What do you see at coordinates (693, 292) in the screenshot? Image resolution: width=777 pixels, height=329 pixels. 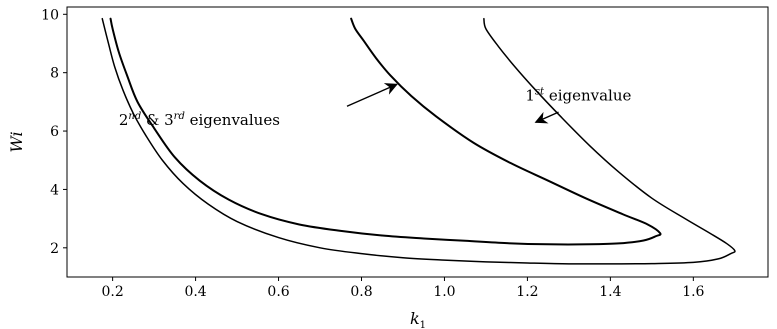 I see `x-tick-label: 1.6` at bounding box center [693, 292].